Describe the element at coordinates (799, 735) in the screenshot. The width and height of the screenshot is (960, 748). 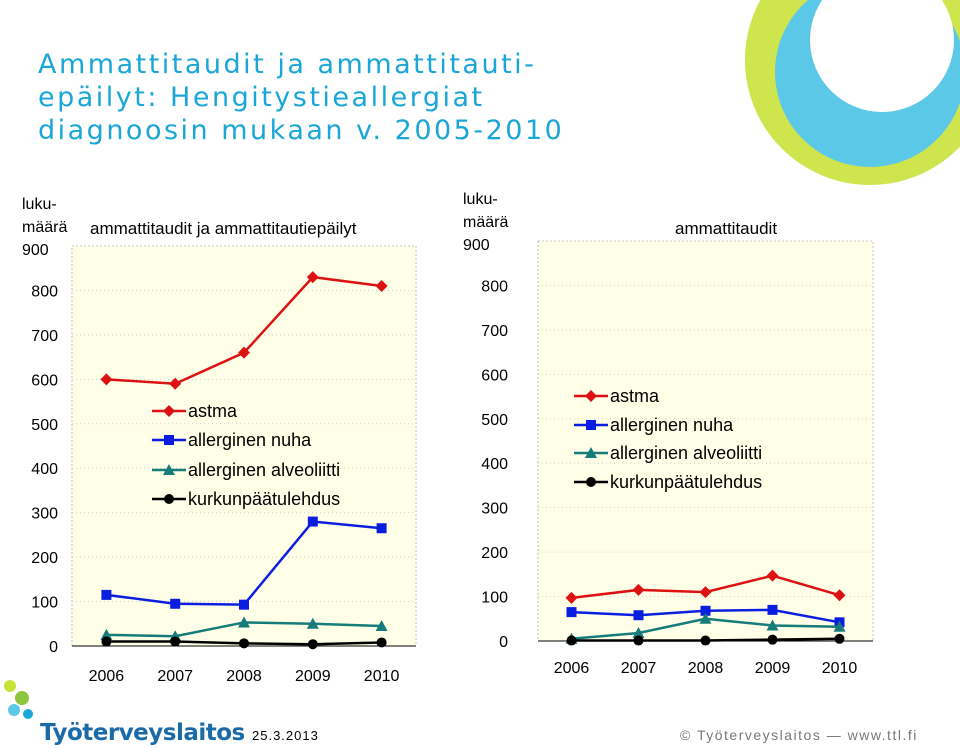
I see `footer-copyright: © Työterveyslaitos — www.ttl.fi` at that location.